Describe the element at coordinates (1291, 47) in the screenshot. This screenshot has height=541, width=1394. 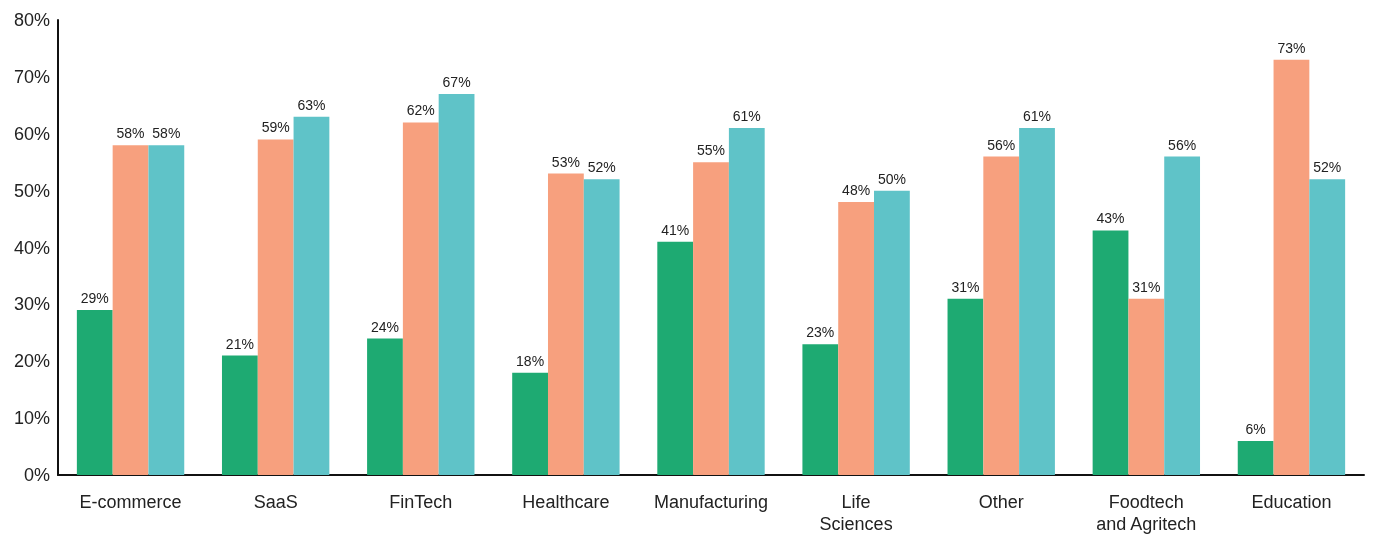
I see `data-label: 73%` at that location.